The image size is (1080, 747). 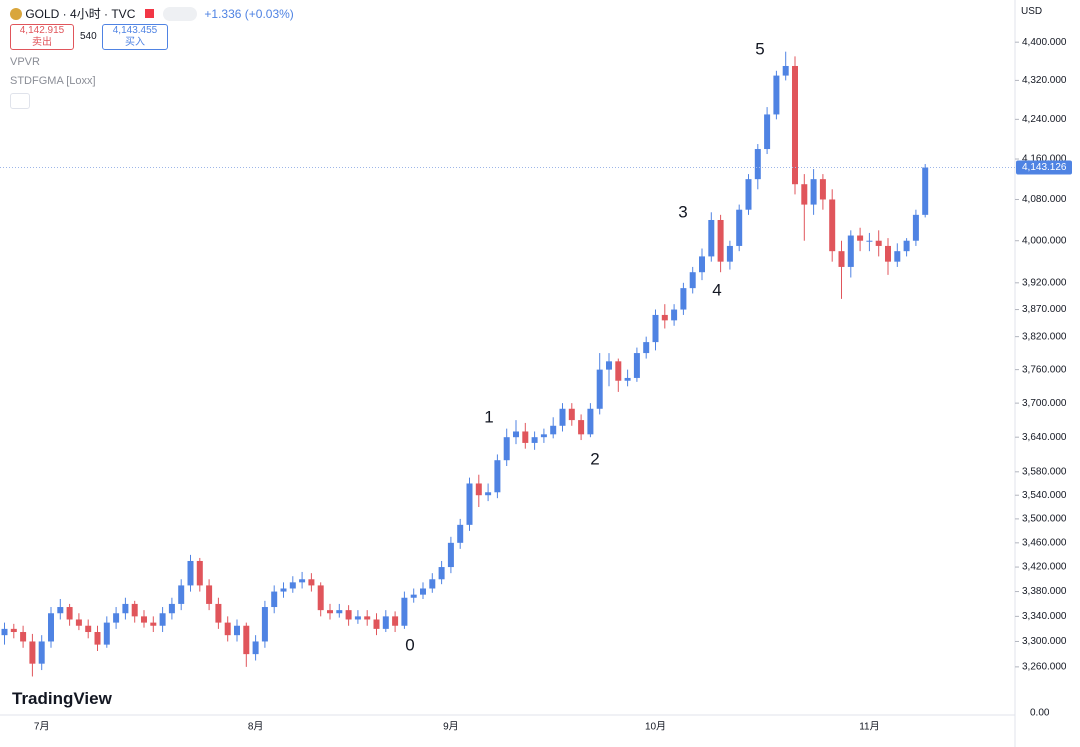 What do you see at coordinates (20, 101) in the screenshot?
I see `collapse-button` at bounding box center [20, 101].